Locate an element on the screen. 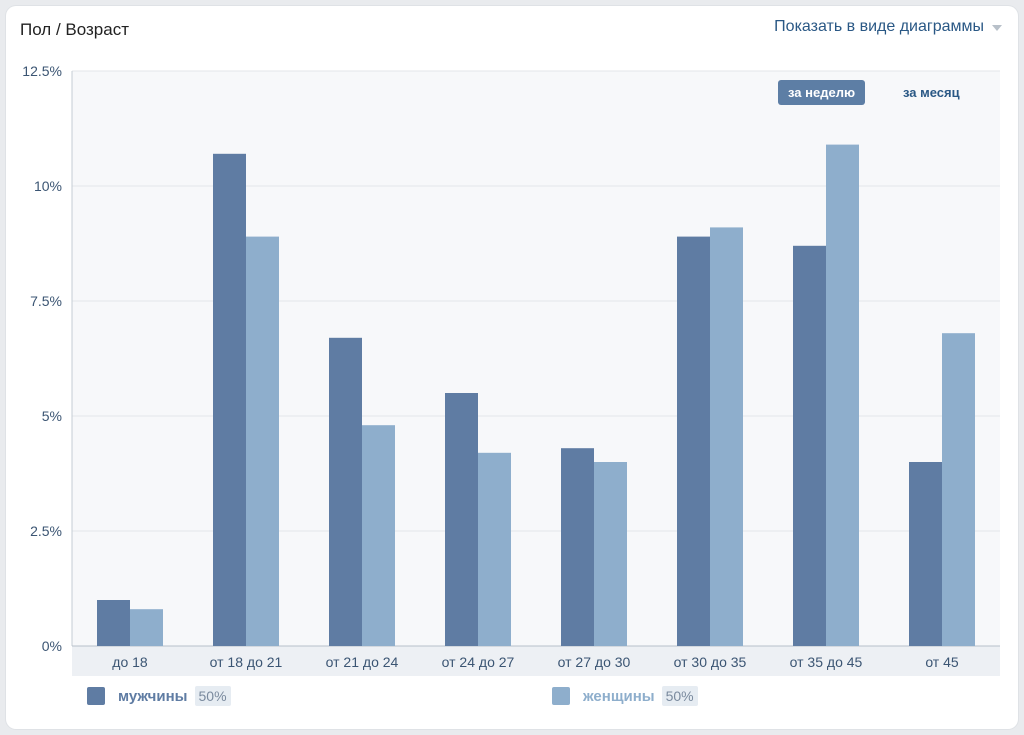 The width and height of the screenshot is (1024, 735). legend-percent-men: 50% is located at coordinates (212, 696).